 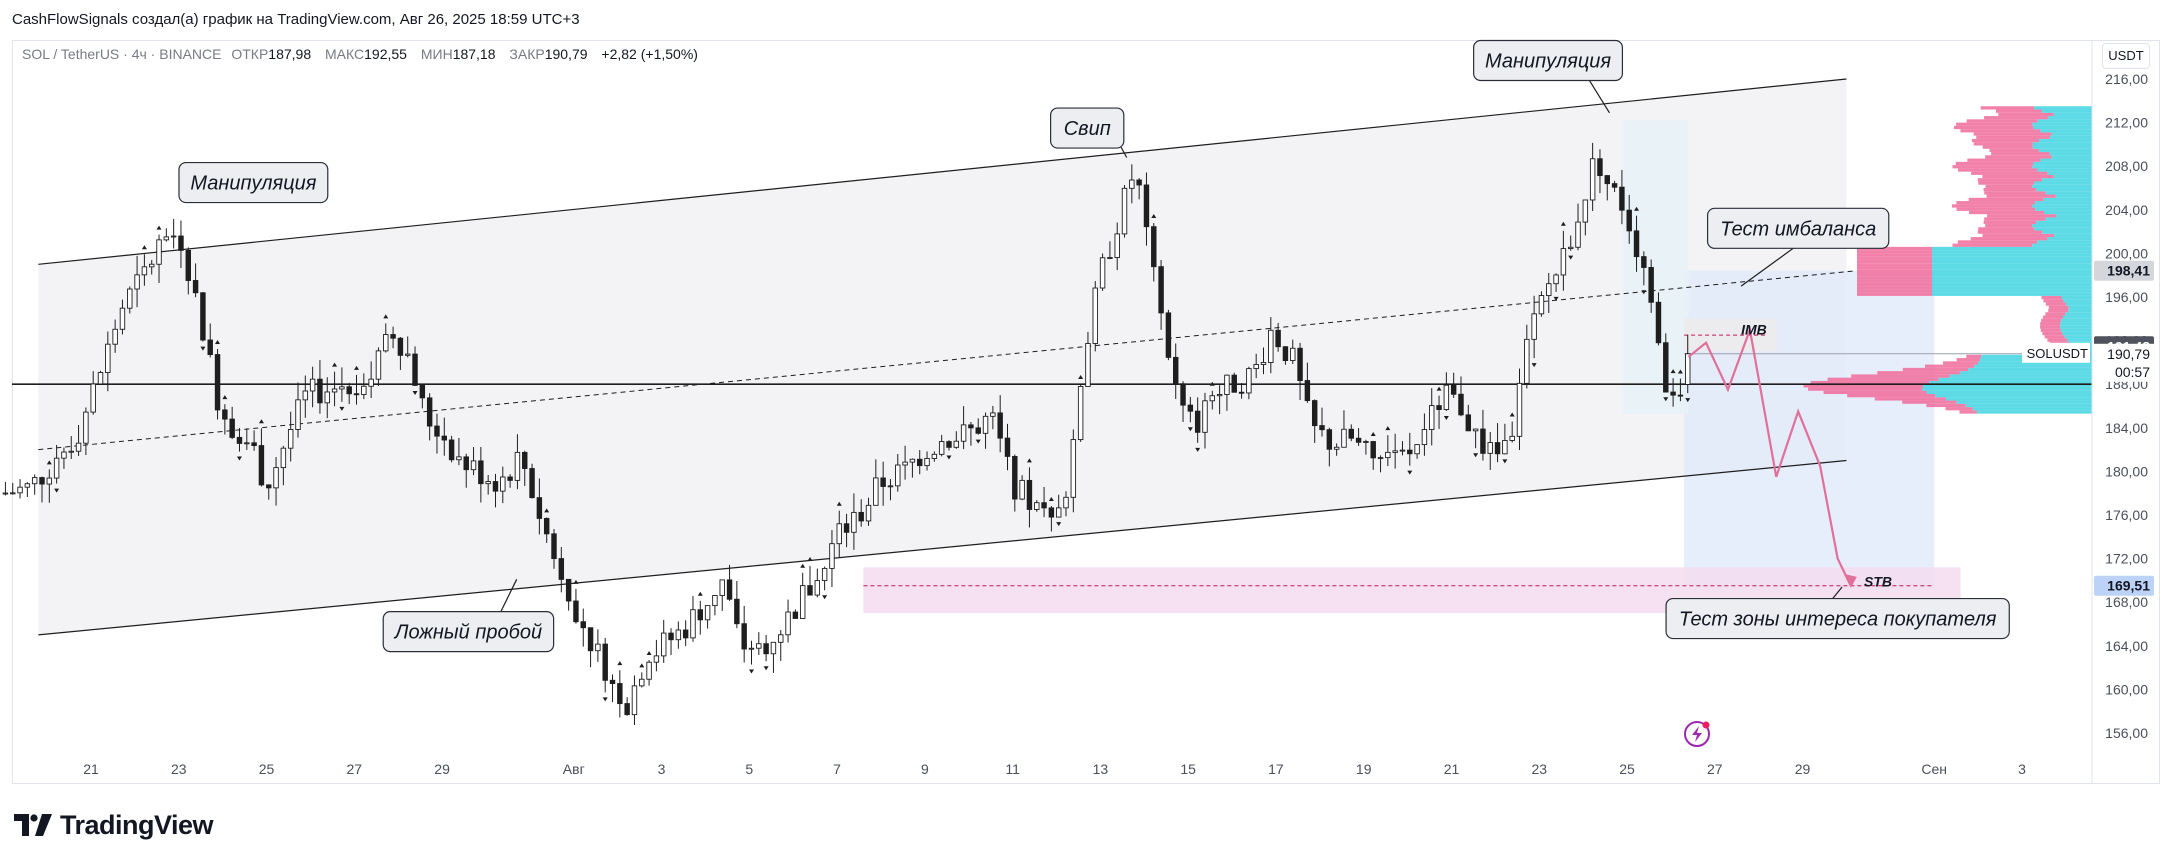 What do you see at coordinates (2126, 253) in the screenshot?
I see `price-tick-label: 200,00` at bounding box center [2126, 253].